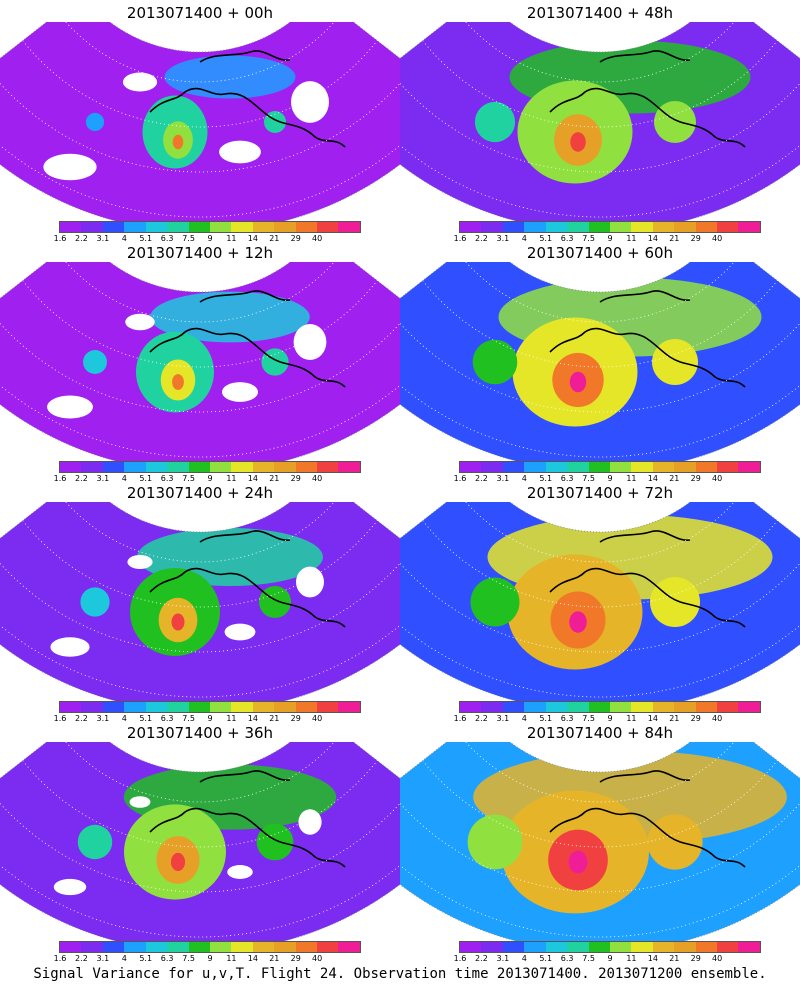  What do you see at coordinates (210, 718) in the screenshot?
I see `colorbar-tick-label: 9` at bounding box center [210, 718].